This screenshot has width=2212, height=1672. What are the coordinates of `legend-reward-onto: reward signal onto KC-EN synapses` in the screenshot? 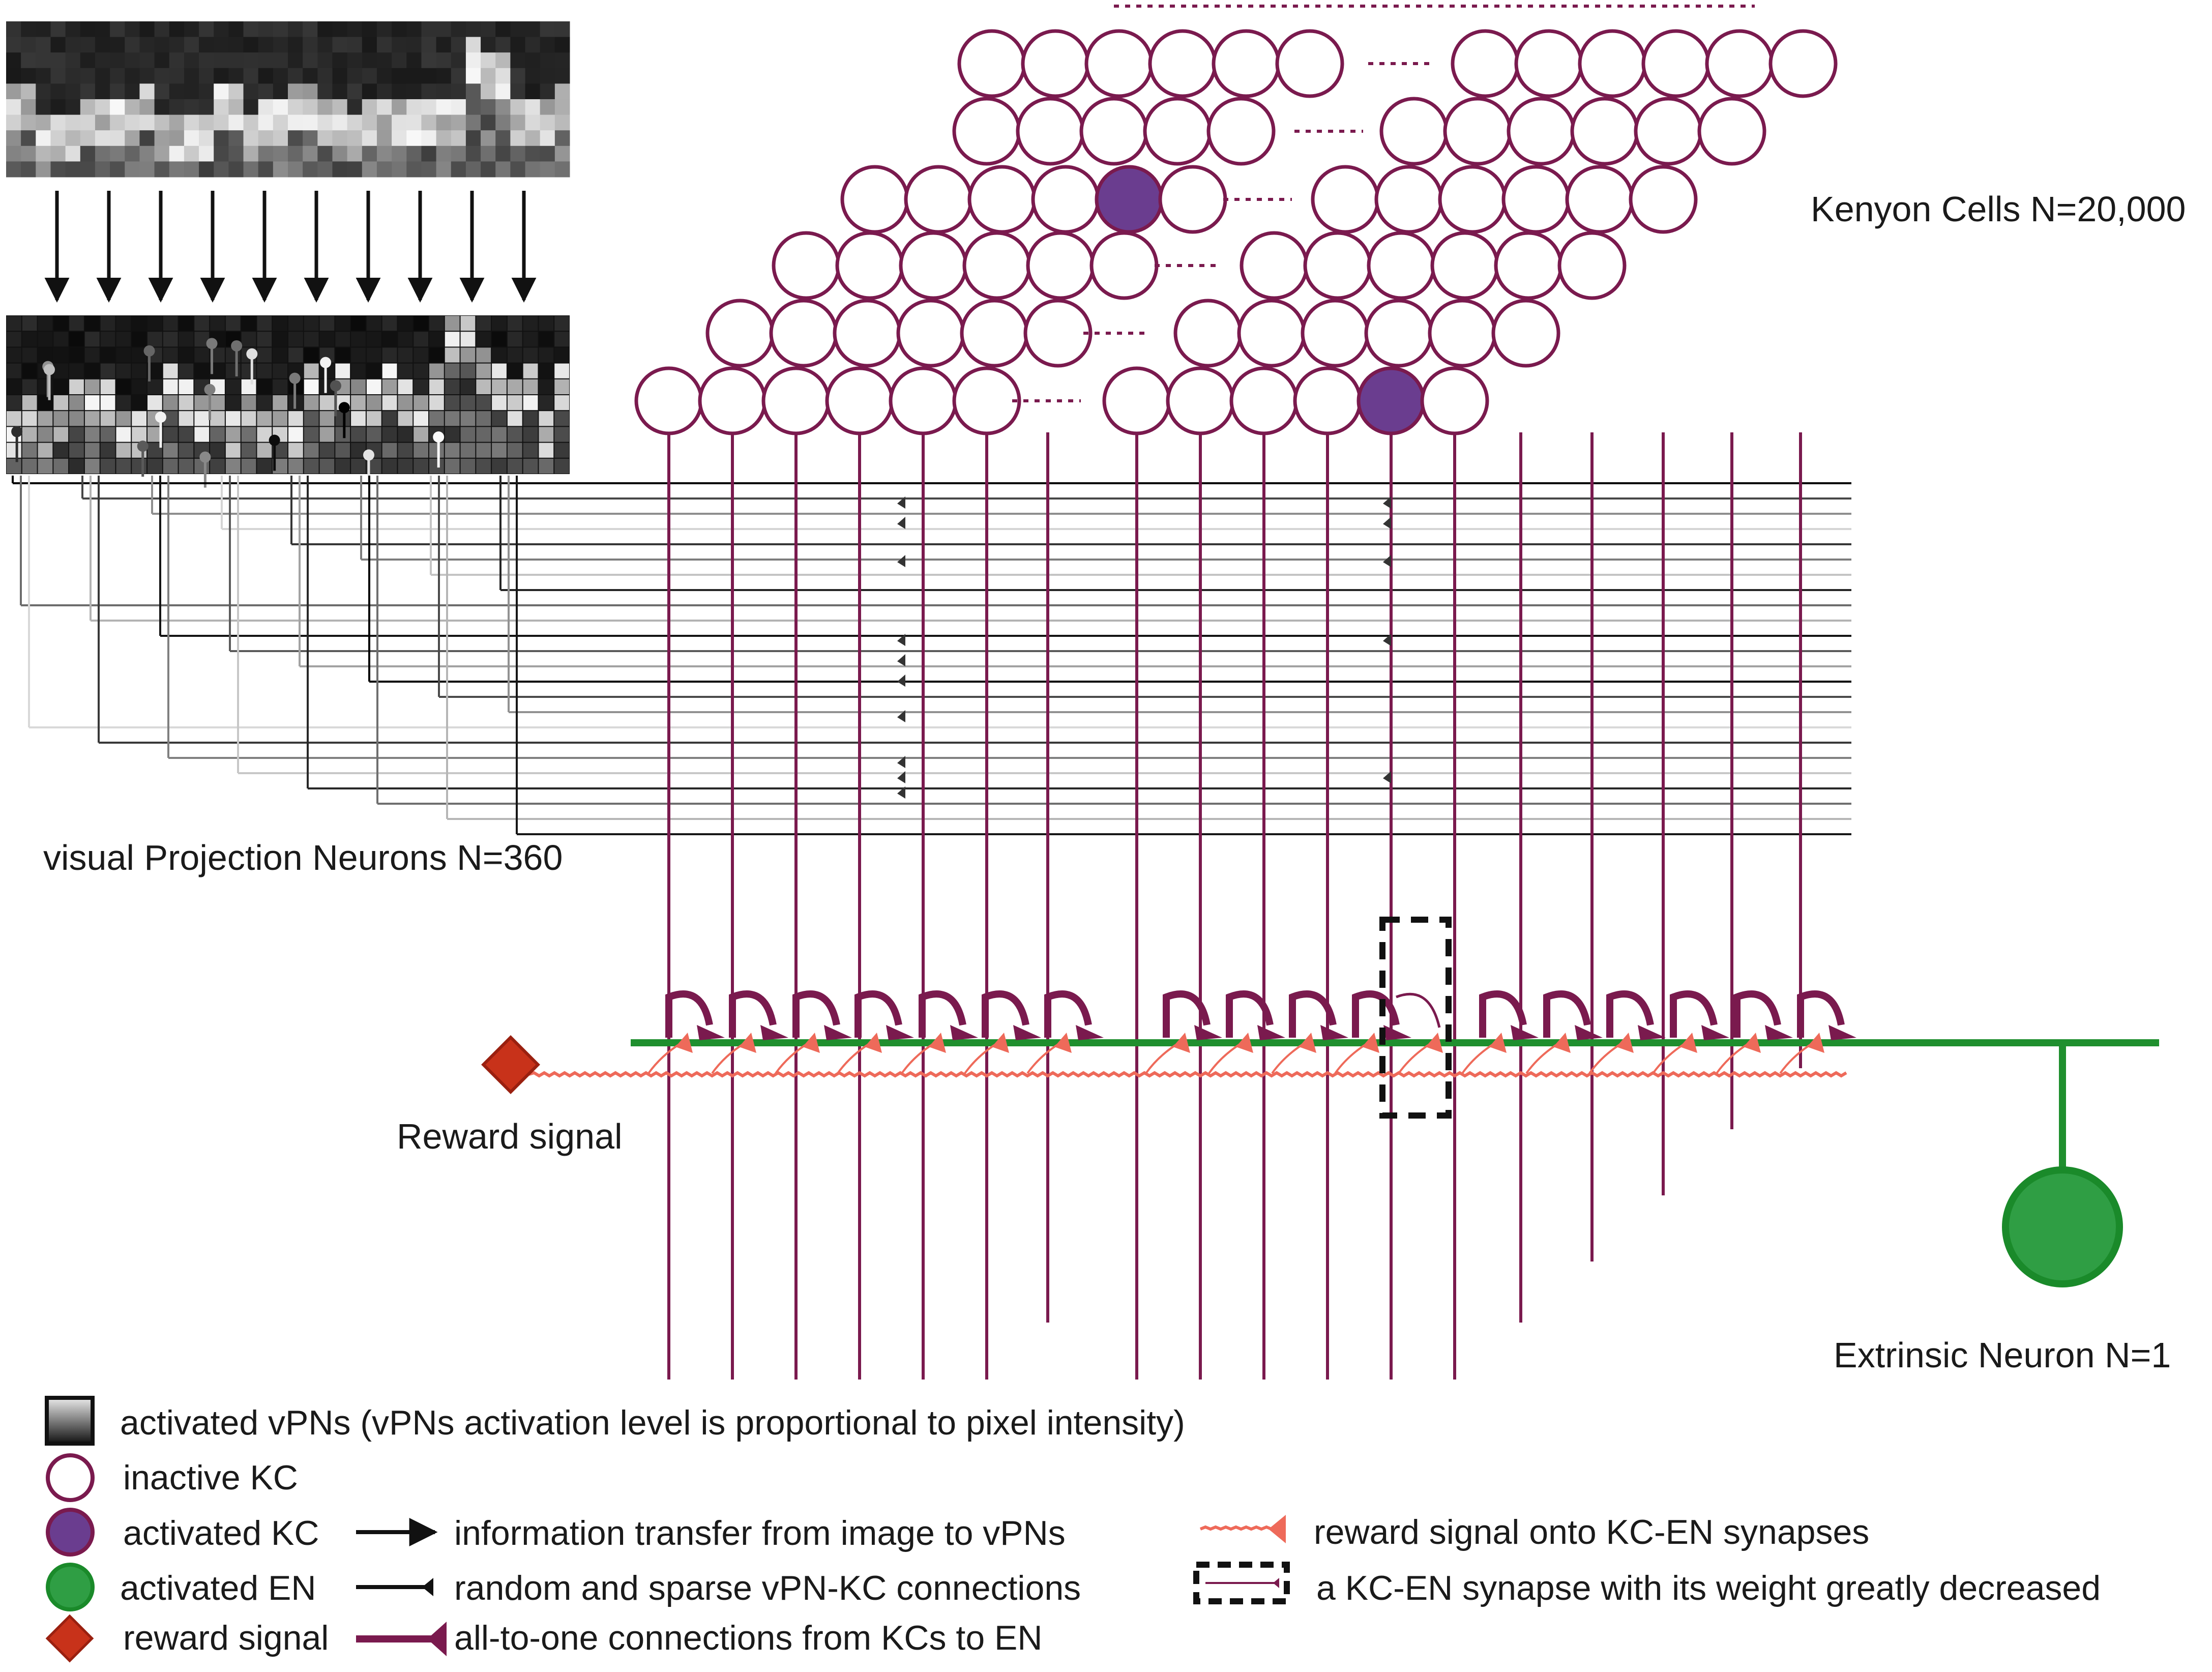 It's located at (1591, 1532).